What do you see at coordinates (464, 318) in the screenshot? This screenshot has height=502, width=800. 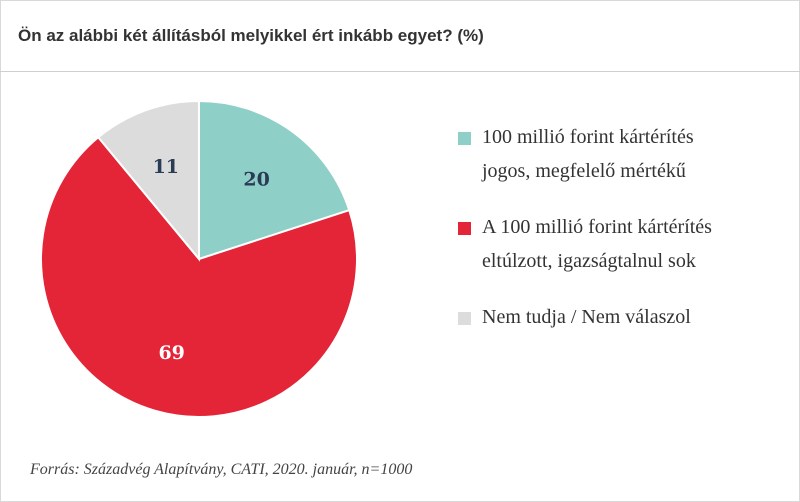 I see `legend-swatch-gray` at bounding box center [464, 318].